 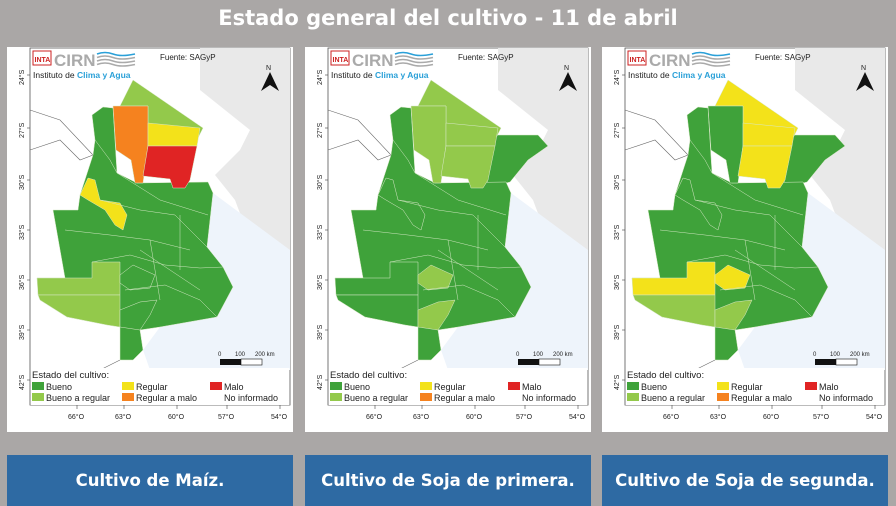 What do you see at coordinates (22, 130) in the screenshot?
I see `latitude-label: 27°S` at bounding box center [22, 130].